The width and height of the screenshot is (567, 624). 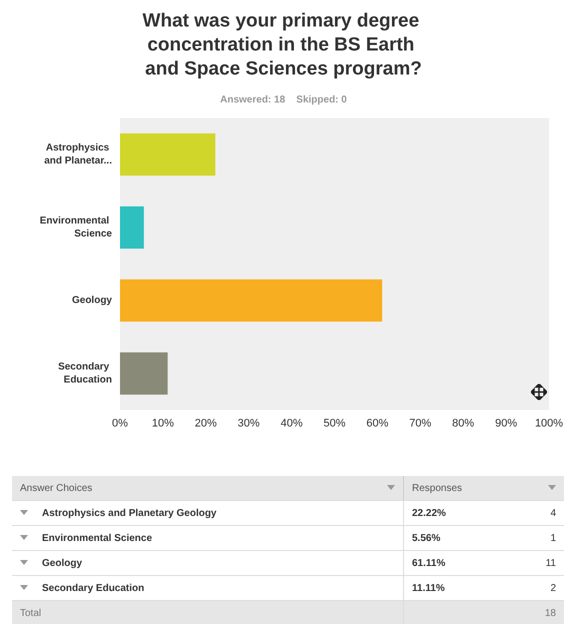 What do you see at coordinates (192, 563) in the screenshot?
I see `category-label: Geology` at bounding box center [192, 563].